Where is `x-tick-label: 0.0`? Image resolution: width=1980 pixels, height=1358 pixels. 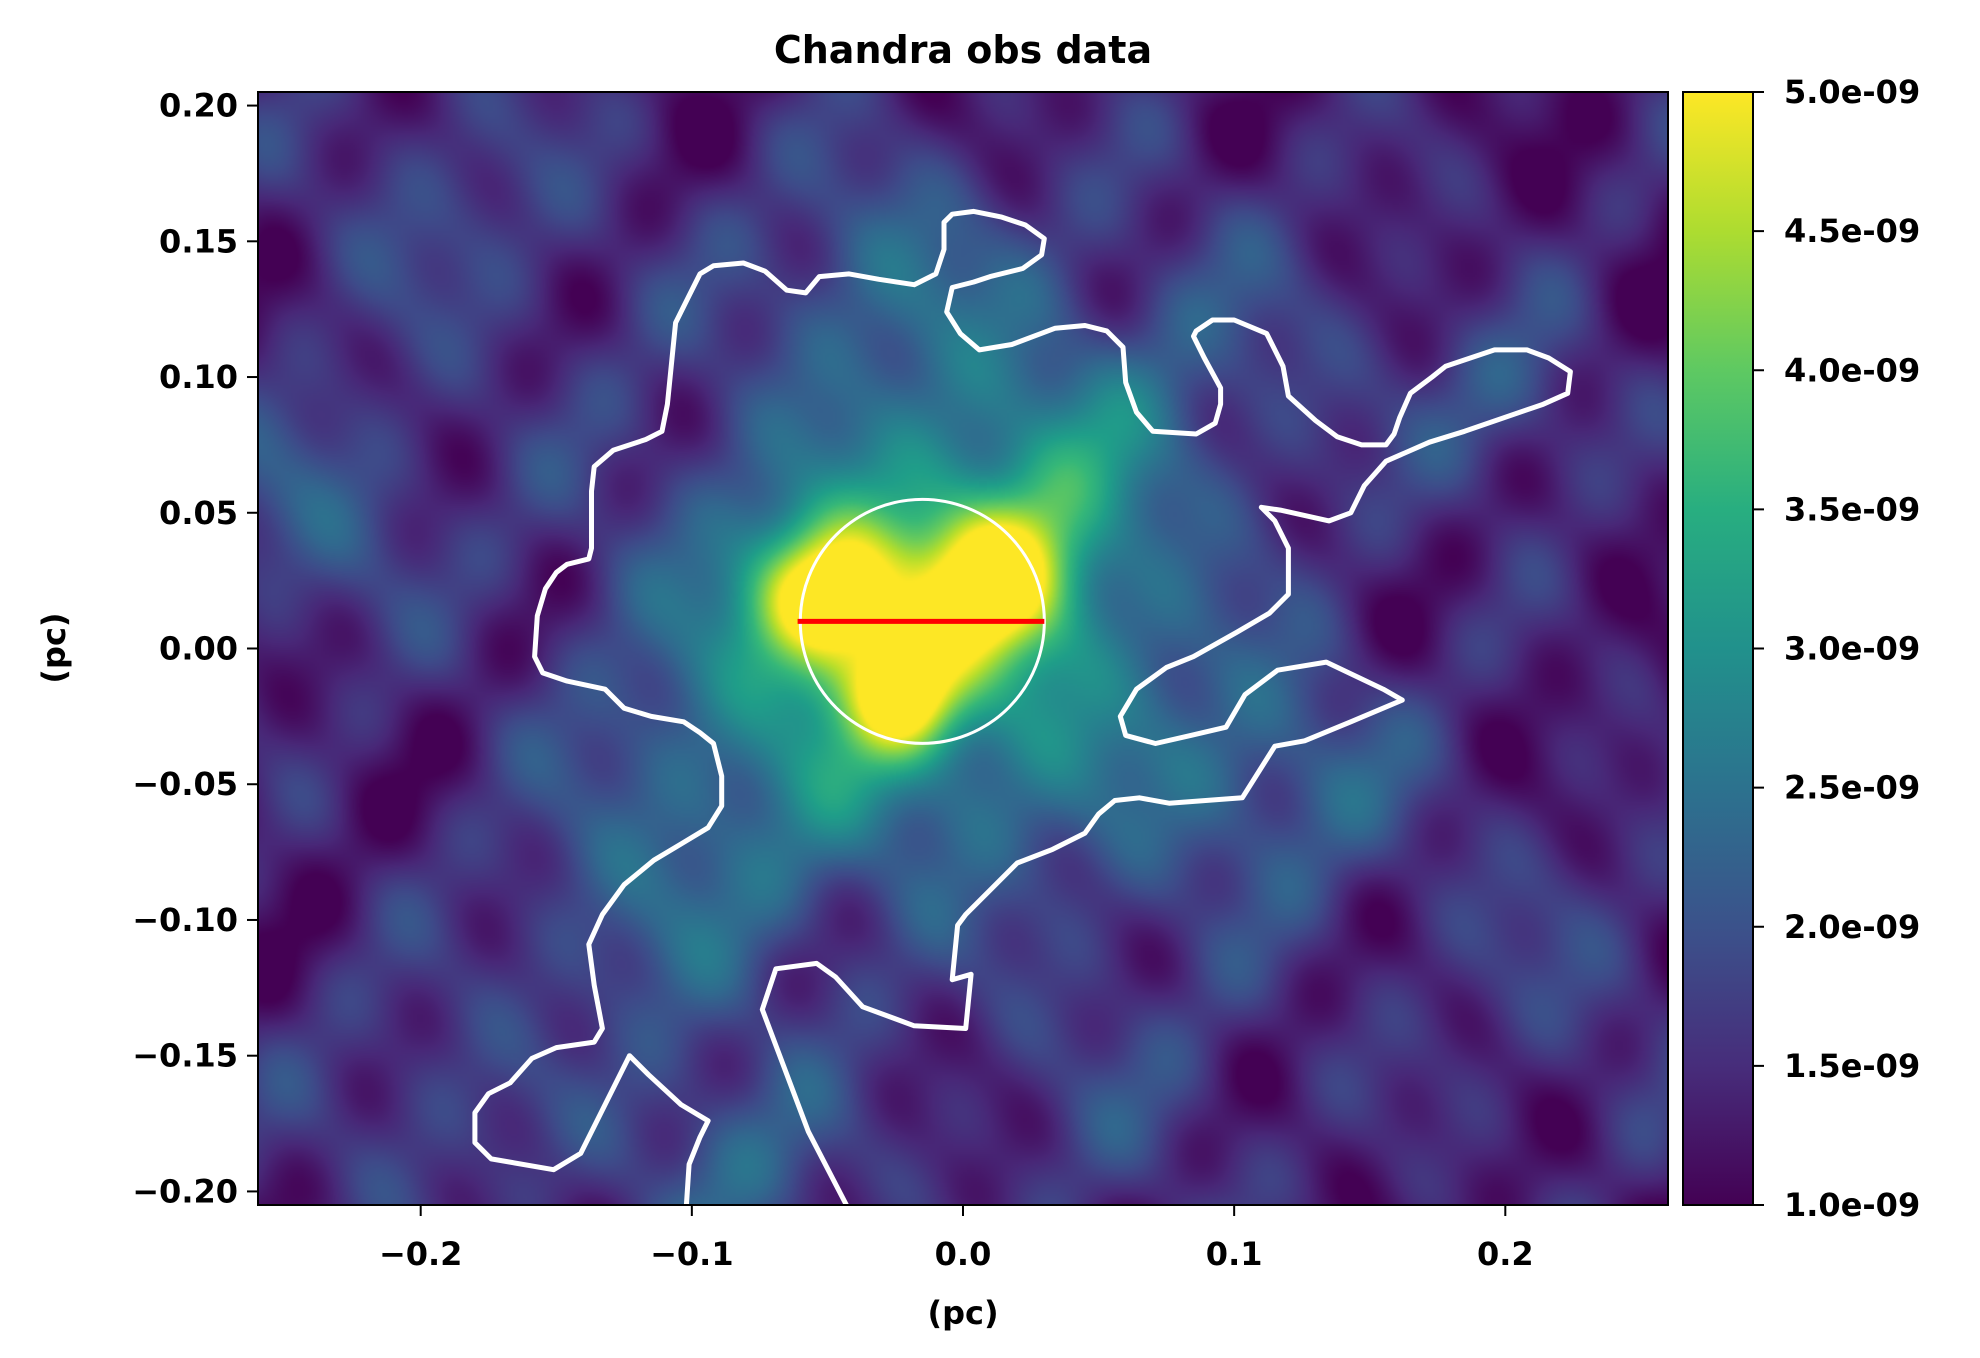
x-tick-label: 0.0 is located at coordinates (963, 1254).